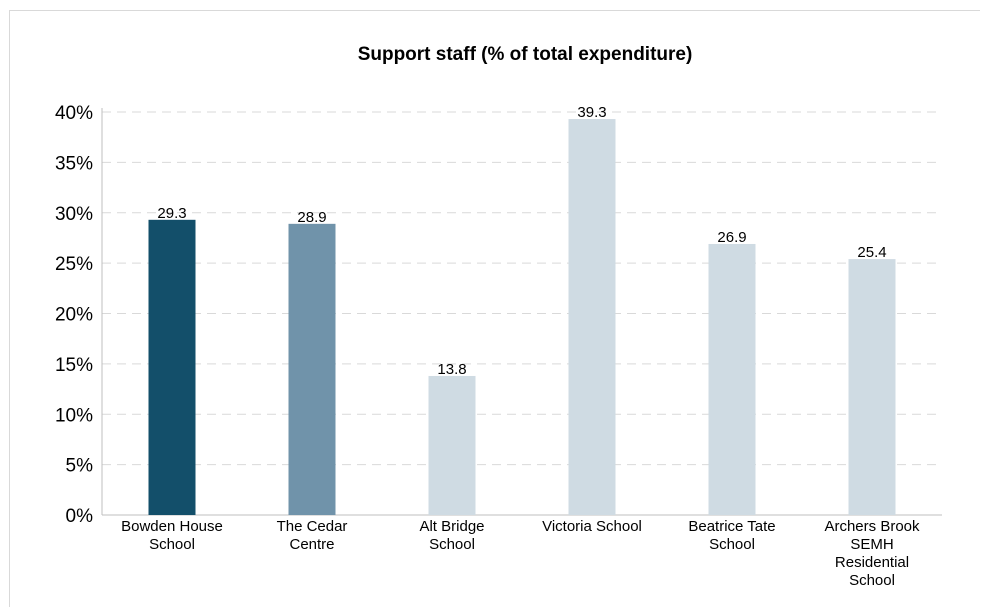 The width and height of the screenshot is (981, 608). Describe the element at coordinates (311, 544) in the screenshot. I see `x-tick-label: Centre` at that location.